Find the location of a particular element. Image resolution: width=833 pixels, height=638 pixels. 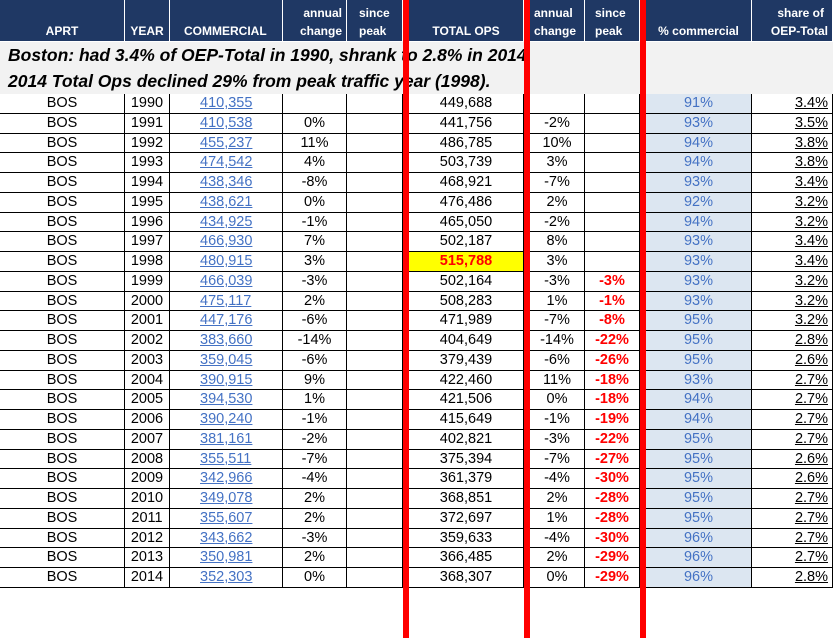

cell-total-since-peak: -26% is located at coordinates (612, 360).